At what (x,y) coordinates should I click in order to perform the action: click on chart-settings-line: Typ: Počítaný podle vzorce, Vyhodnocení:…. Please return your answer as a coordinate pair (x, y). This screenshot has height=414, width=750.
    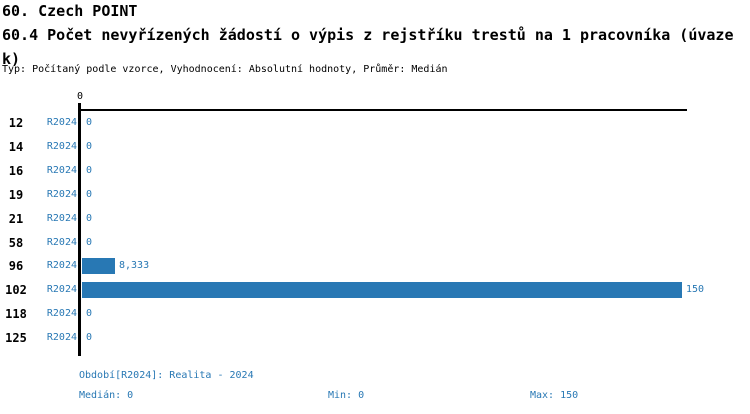
    Looking at the image, I should click on (225, 69).